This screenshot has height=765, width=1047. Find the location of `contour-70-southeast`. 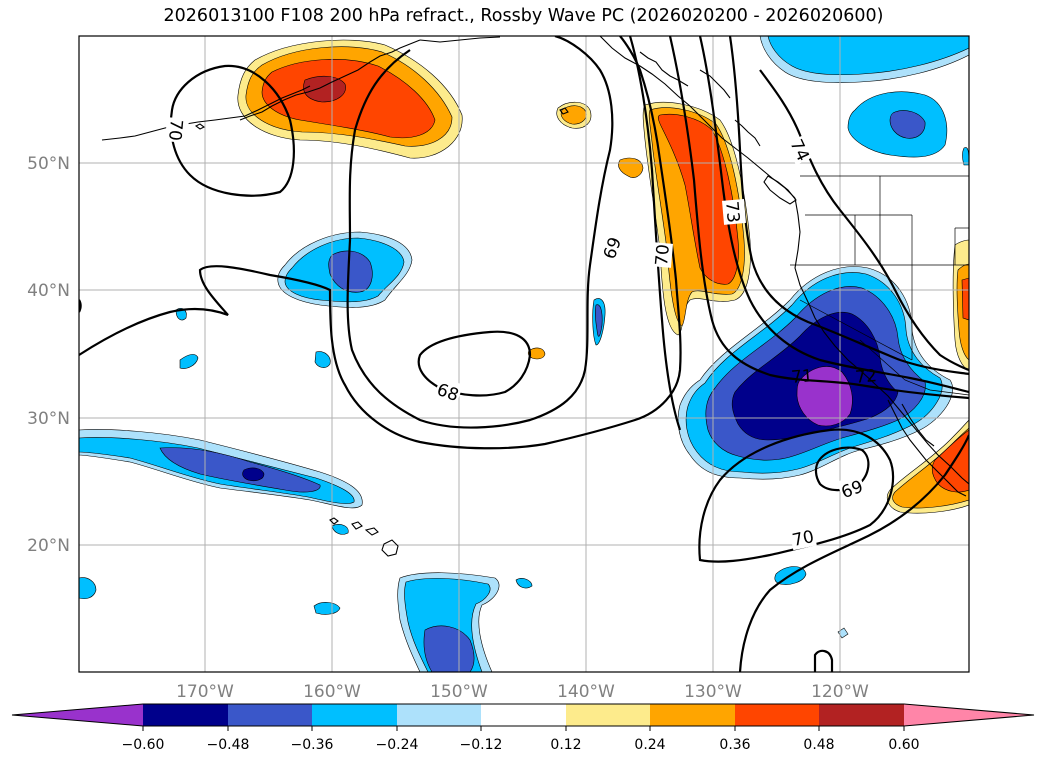

contour-70-southeast is located at coordinates (796, 495).